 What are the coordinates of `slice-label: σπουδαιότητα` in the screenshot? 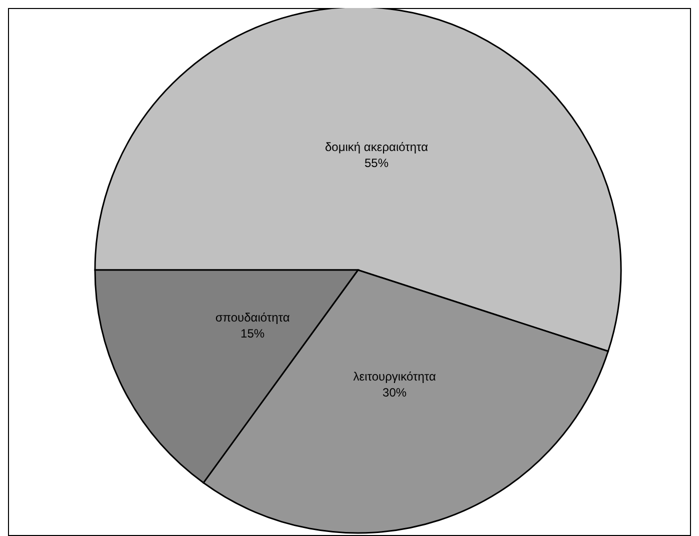 It's located at (252, 317).